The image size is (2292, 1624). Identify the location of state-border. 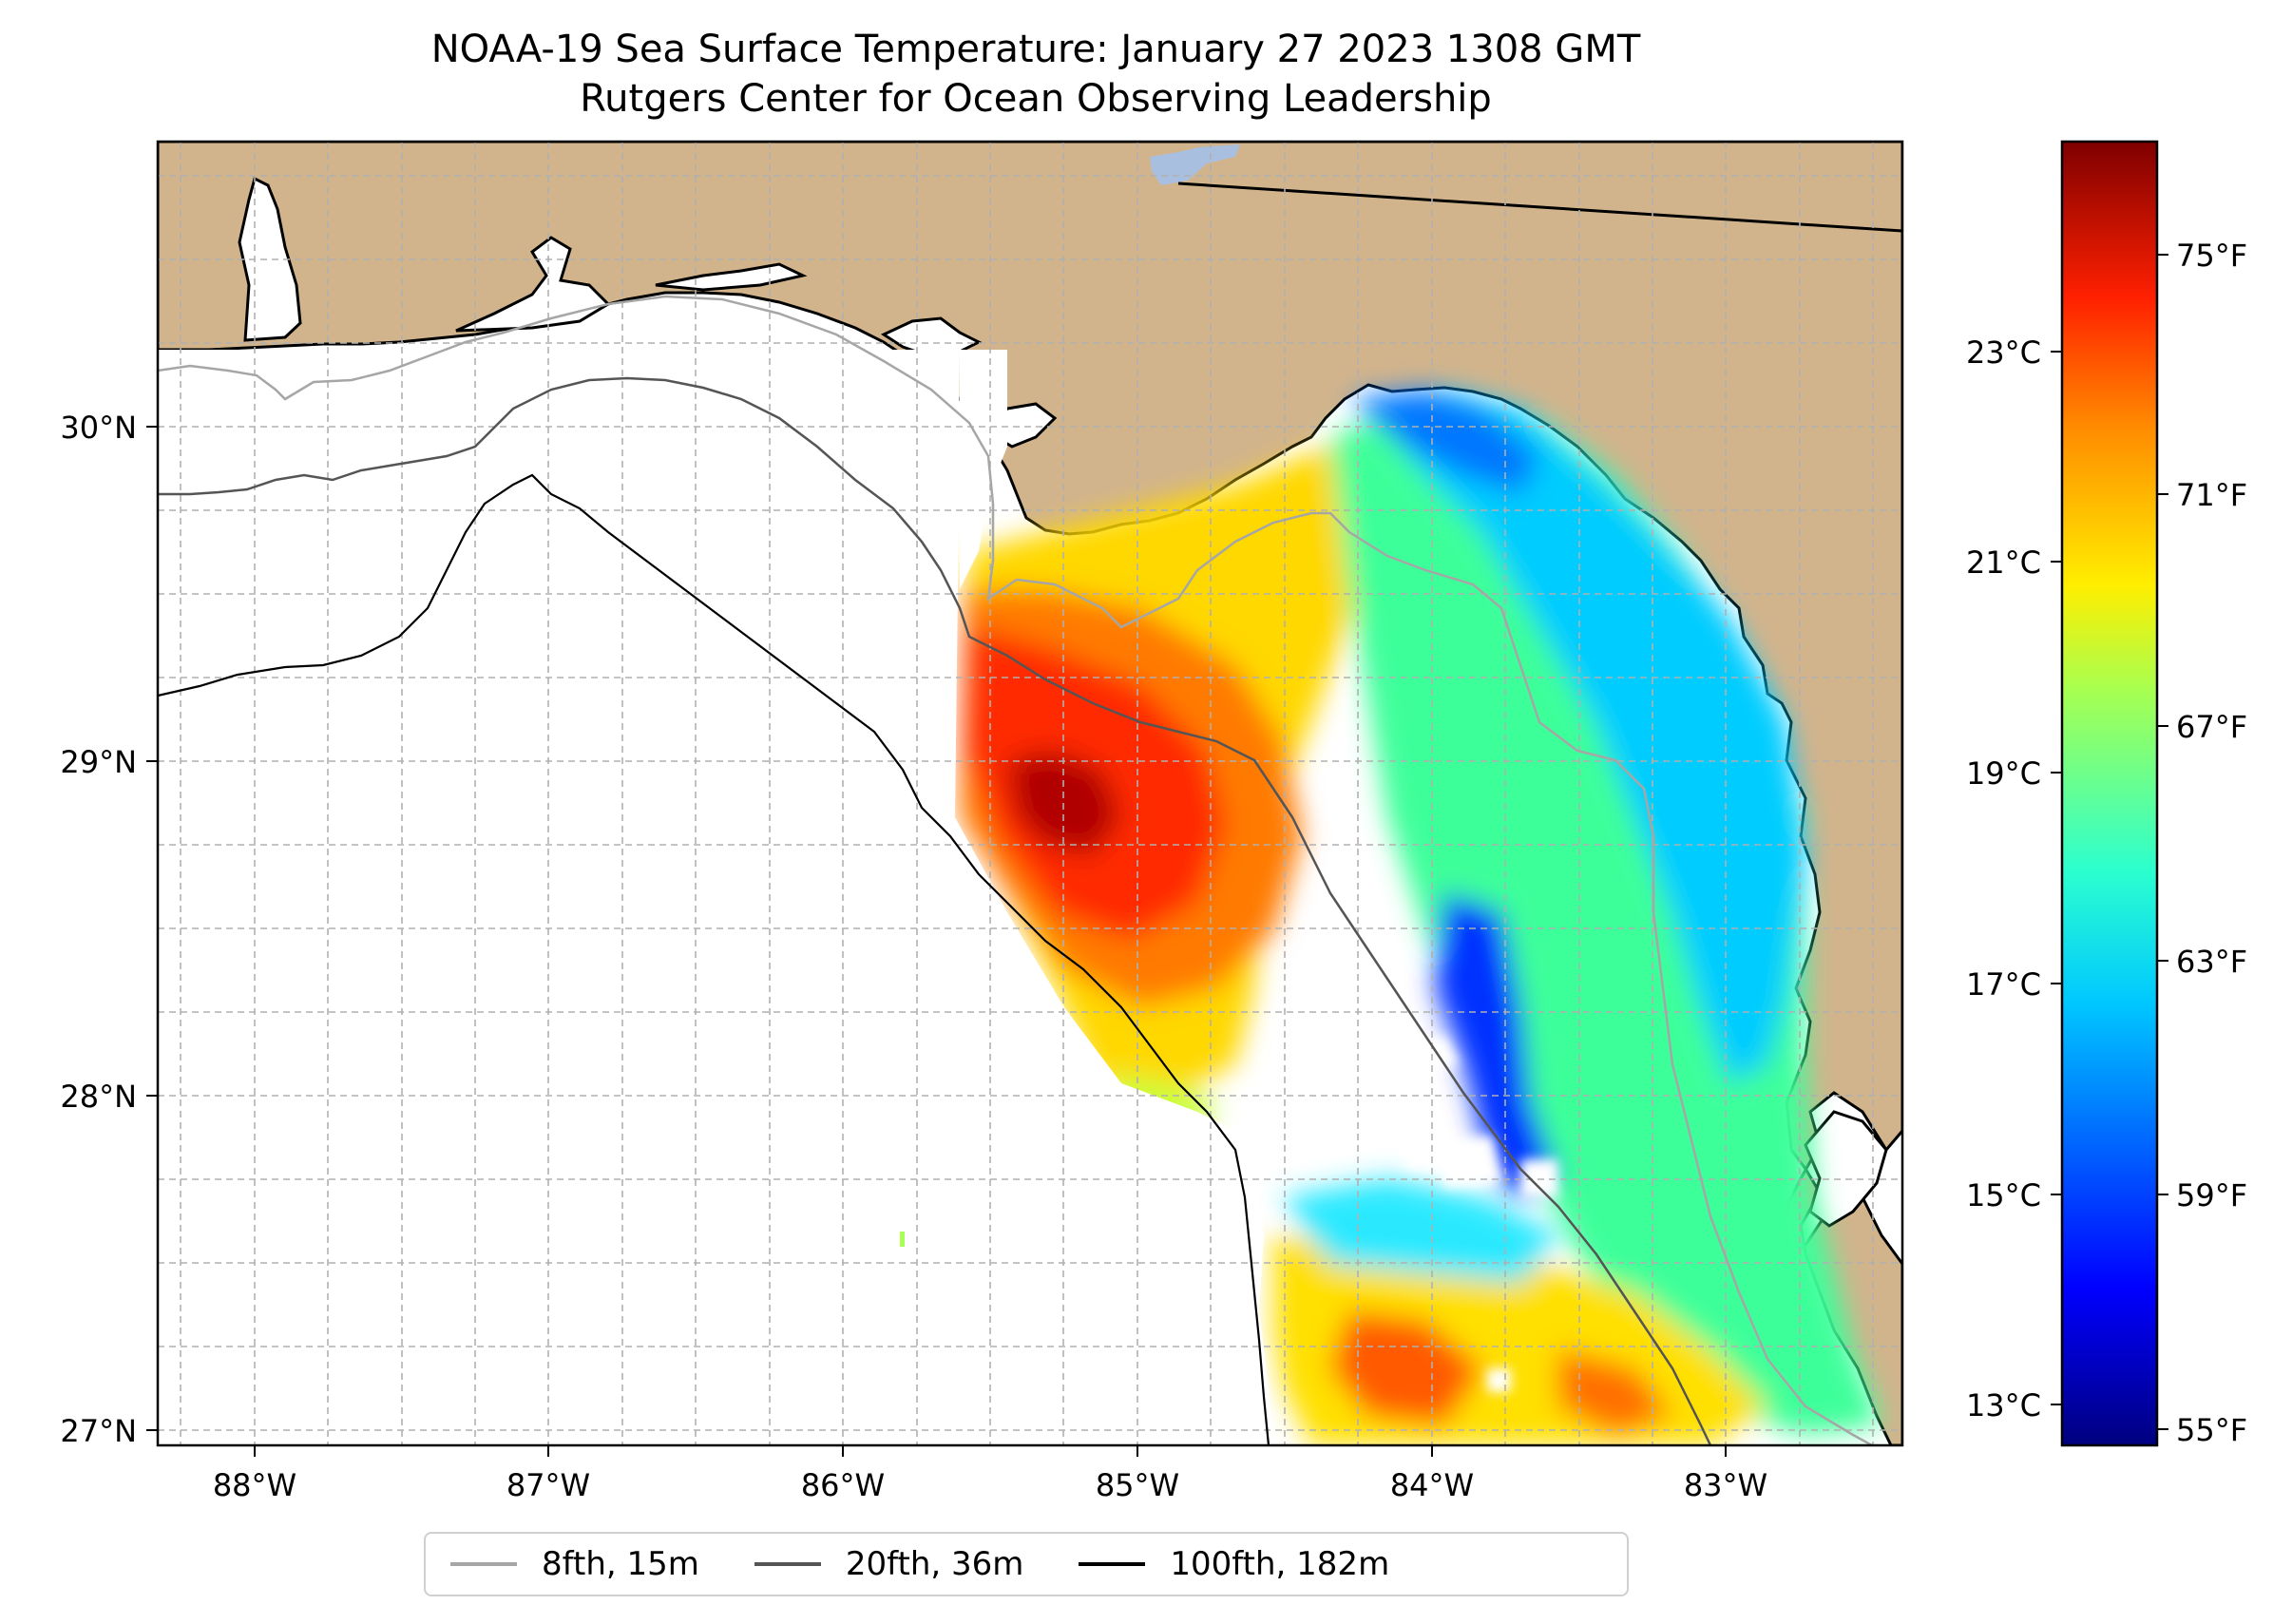
(1539, 207).